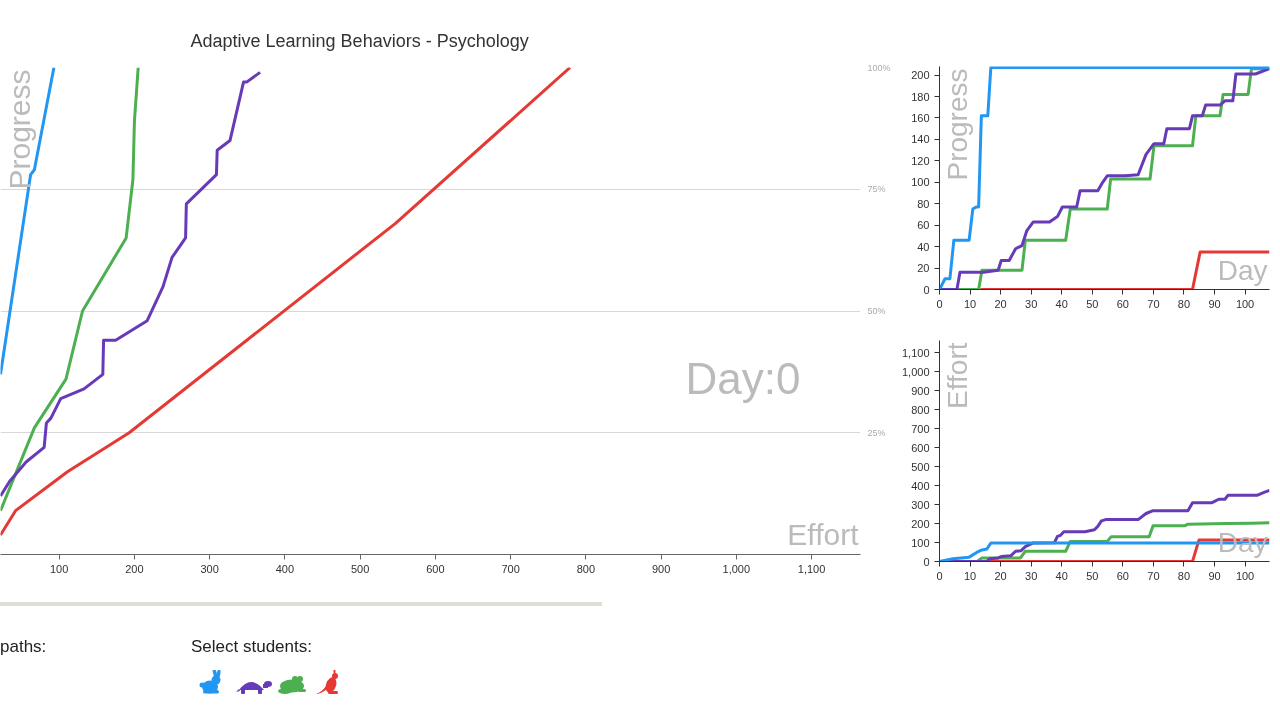  Describe the element at coordinates (920, 160) in the screenshot. I see `y-tick-label: 120` at that location.